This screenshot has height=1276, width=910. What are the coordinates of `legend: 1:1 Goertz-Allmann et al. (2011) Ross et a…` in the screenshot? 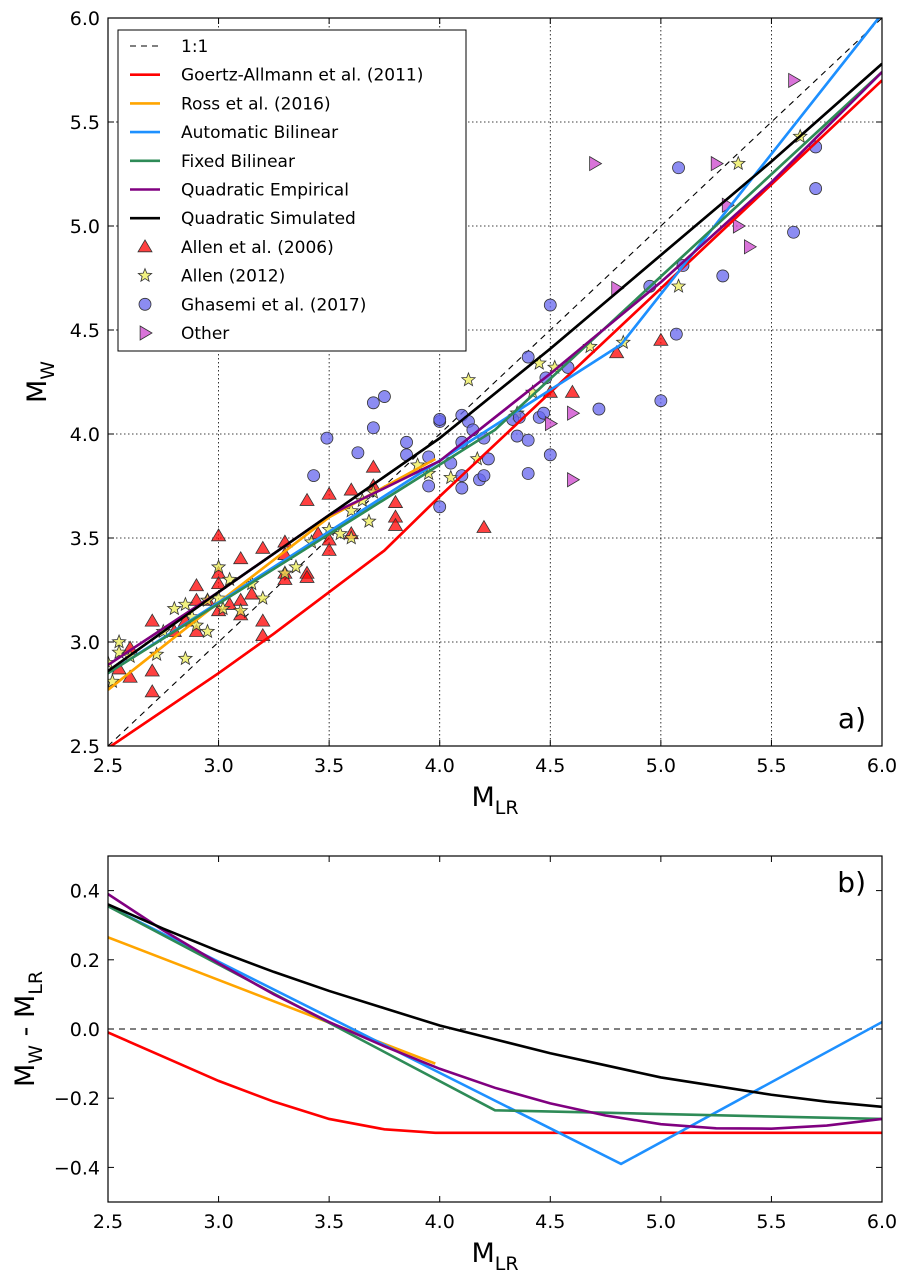 It's located at (292, 190).